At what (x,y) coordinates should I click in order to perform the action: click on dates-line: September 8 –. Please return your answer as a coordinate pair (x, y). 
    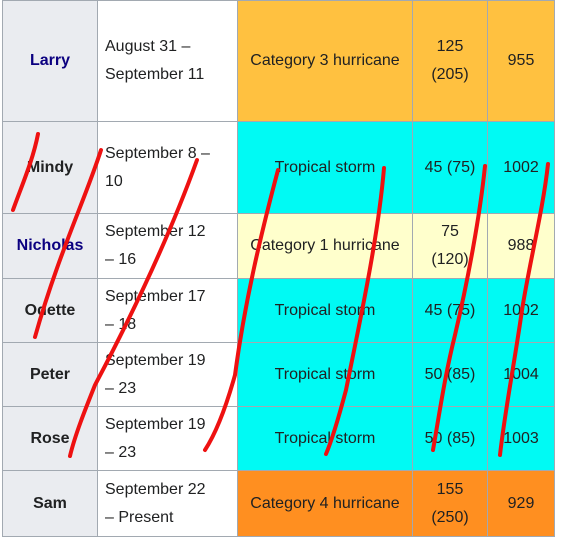
    Looking at the image, I should click on (157, 153).